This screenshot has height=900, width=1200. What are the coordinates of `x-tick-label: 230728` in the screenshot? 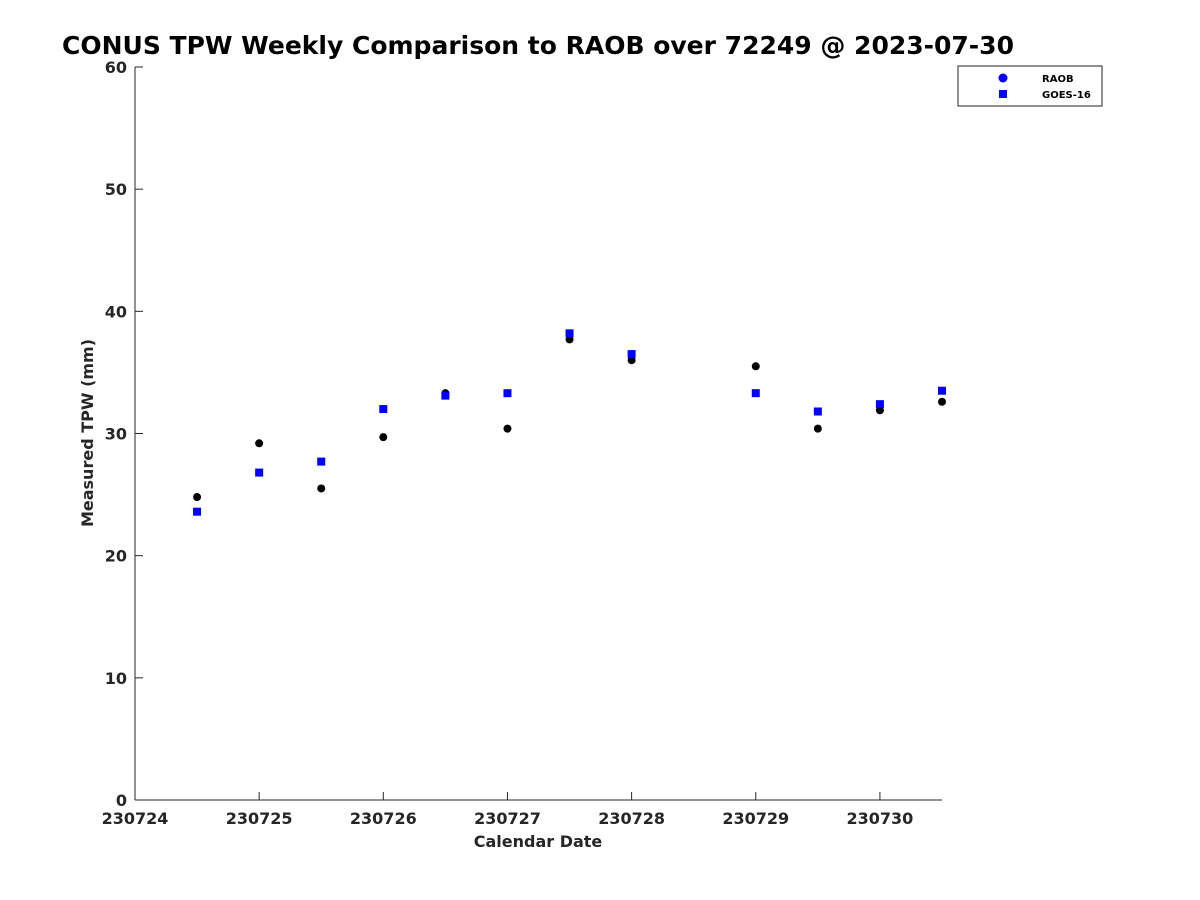 It's located at (631, 818).